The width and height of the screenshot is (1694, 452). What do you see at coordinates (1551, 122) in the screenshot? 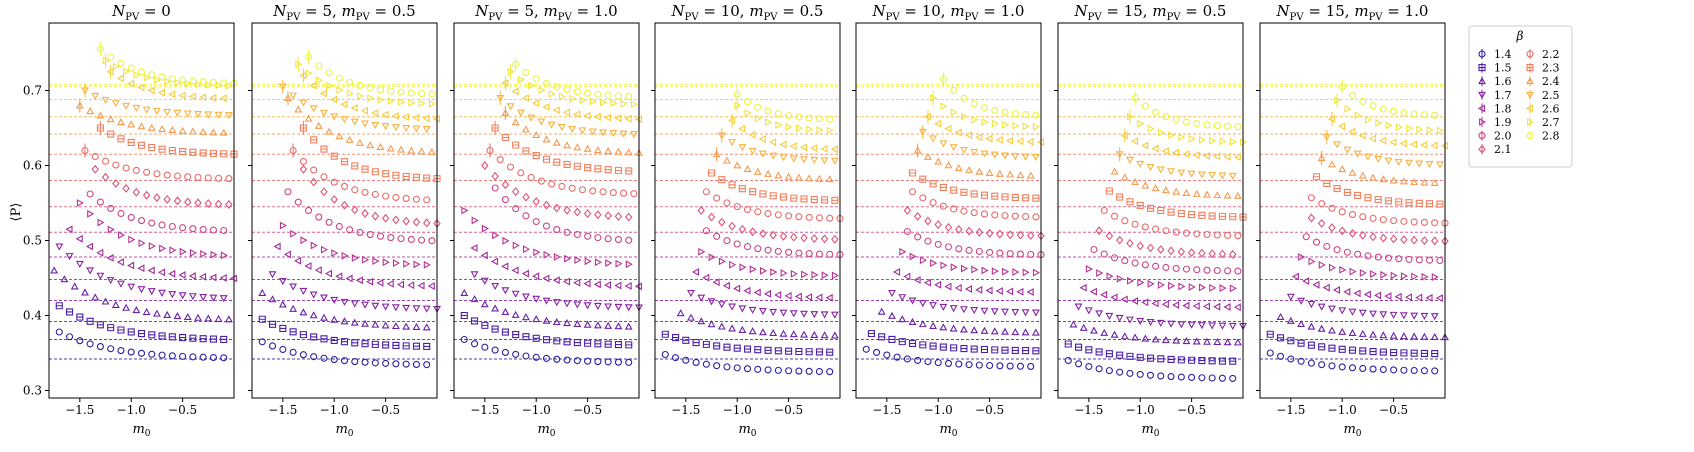
I see `legend-label: 2.7` at bounding box center [1551, 122].